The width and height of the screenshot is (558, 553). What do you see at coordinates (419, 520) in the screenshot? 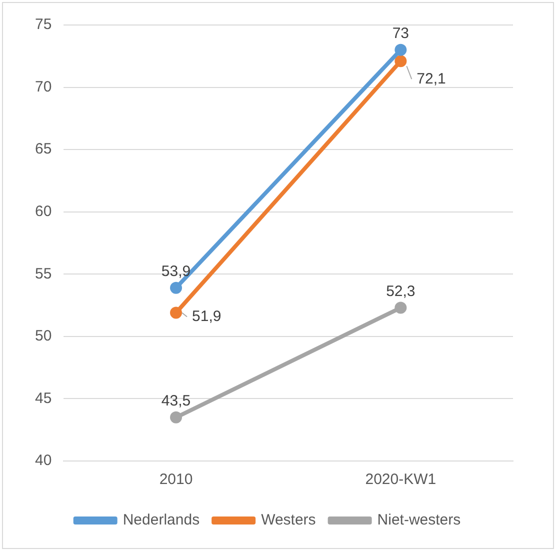
I see `legend-label: Niet-westers` at bounding box center [419, 520].